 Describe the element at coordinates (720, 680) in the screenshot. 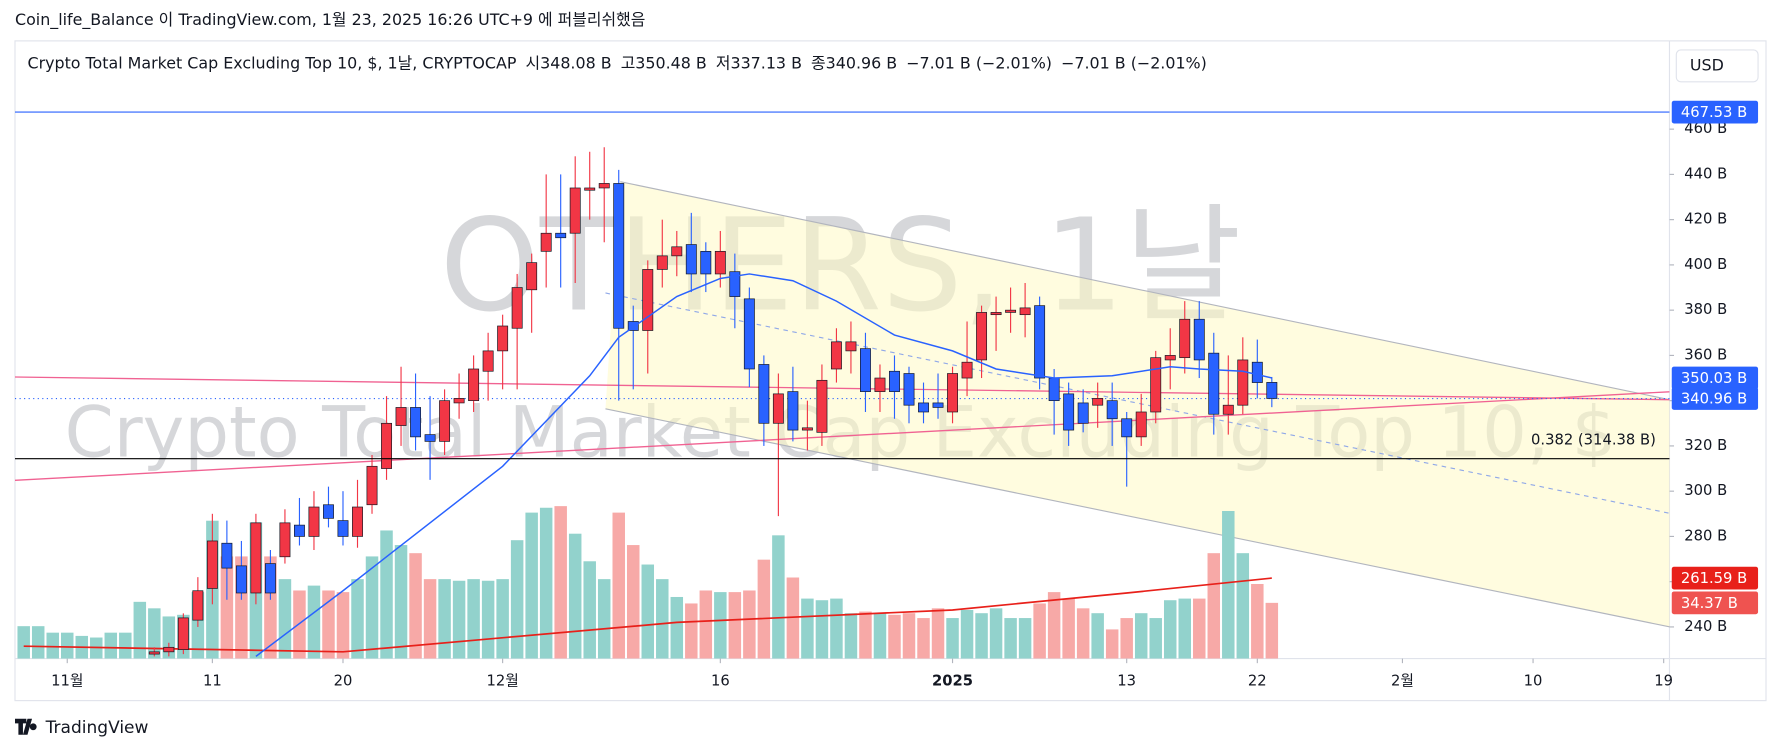

I see `x-tick-label: 16` at that location.